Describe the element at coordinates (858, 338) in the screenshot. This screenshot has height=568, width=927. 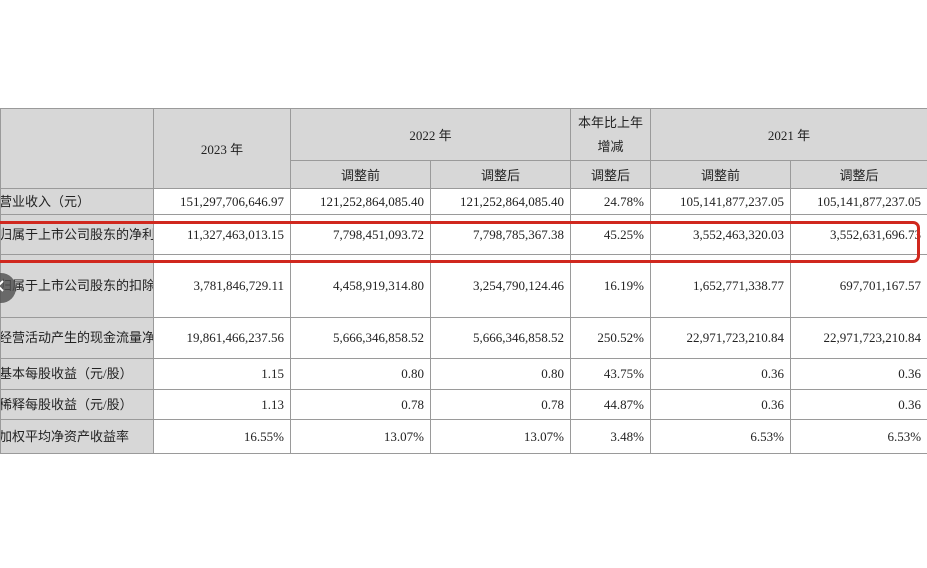
I see `cell-2021-after: 22,971,723,210.84` at that location.